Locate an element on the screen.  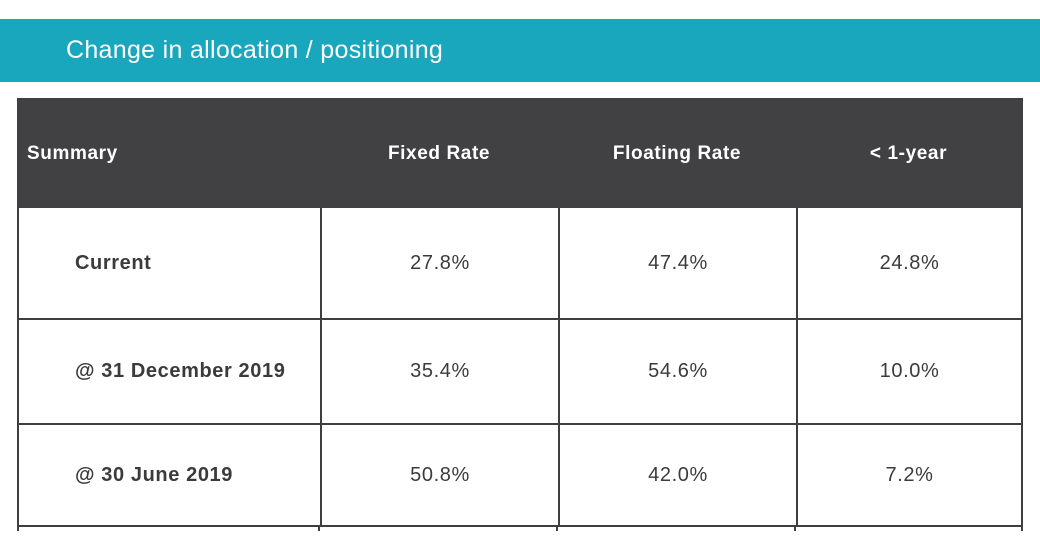
value-cell-jun-2019-floating: 42.0% is located at coordinates (677, 474).